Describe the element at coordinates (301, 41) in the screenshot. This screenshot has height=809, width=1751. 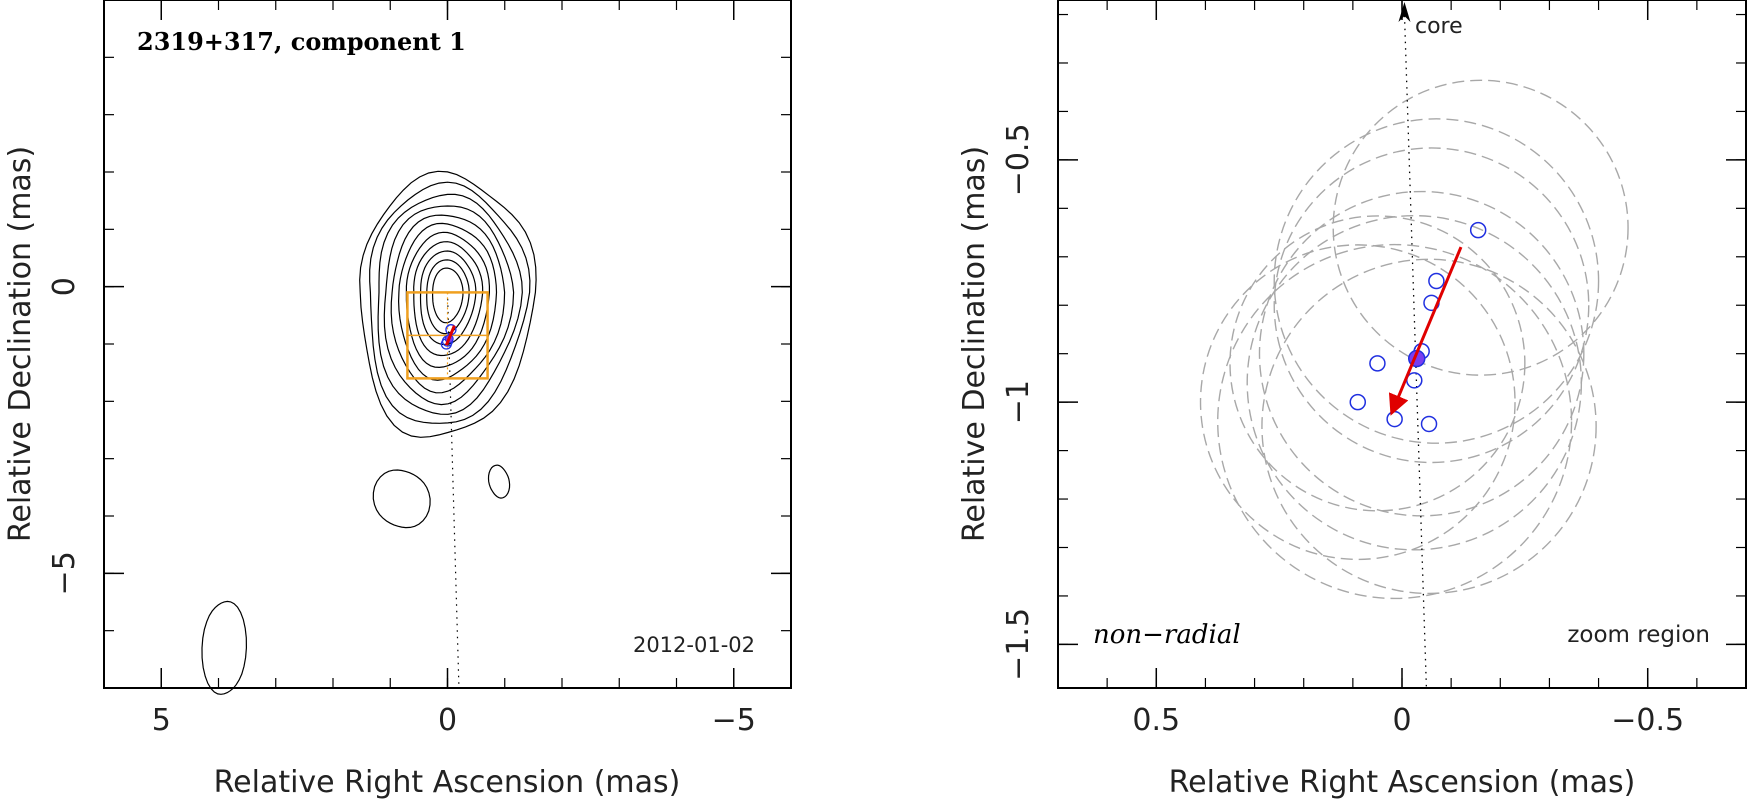
I see `left-chart-title: 2319+317, component 1` at that location.